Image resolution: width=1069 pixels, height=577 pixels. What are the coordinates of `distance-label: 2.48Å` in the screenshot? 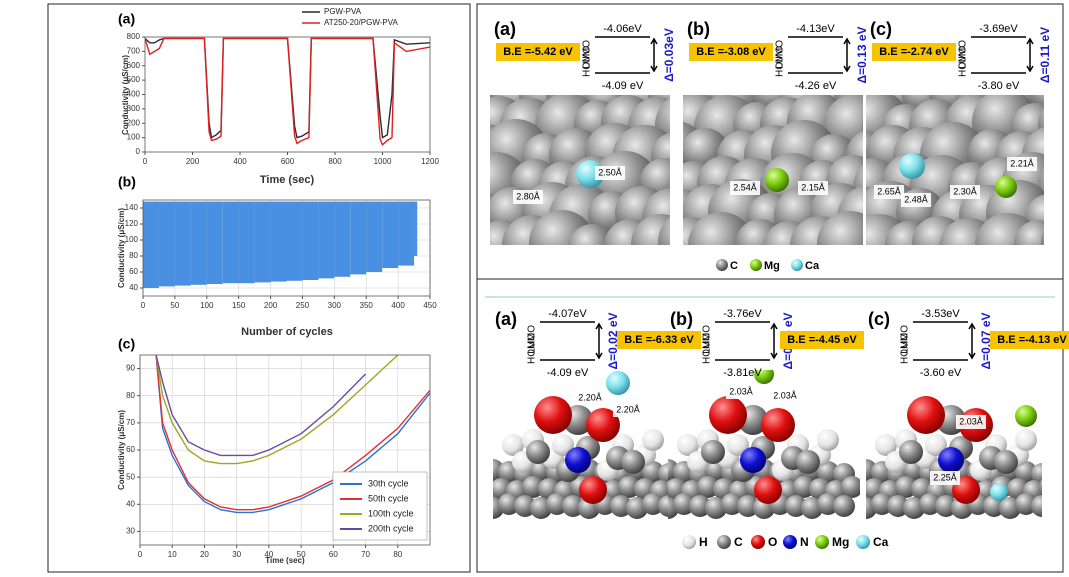 It's located at (916, 199).